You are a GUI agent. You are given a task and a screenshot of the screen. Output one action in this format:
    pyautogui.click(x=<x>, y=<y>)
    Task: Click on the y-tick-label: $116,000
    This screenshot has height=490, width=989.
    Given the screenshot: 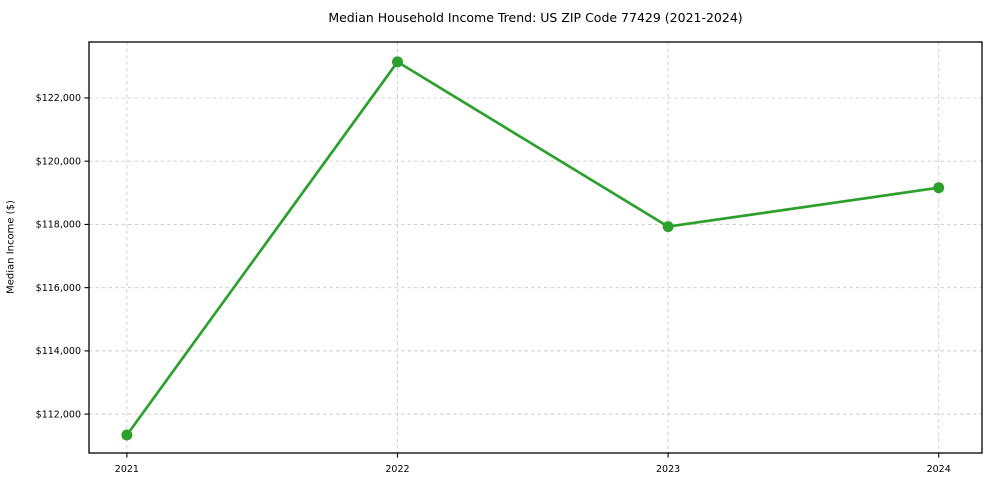 What is the action you would take?
    pyautogui.click(x=58, y=288)
    